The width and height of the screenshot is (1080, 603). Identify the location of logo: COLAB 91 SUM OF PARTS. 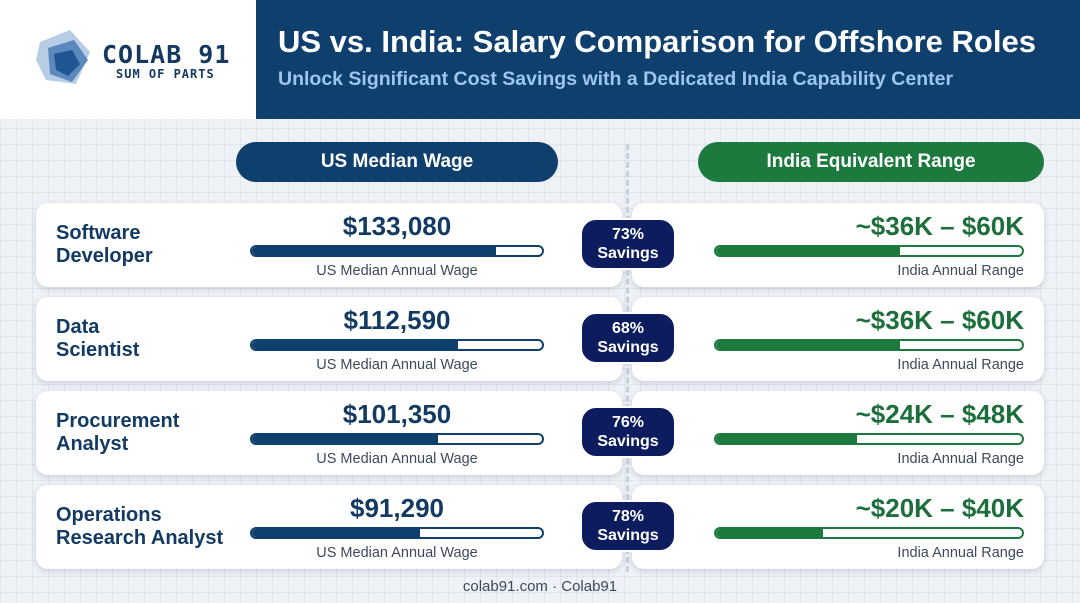
(128, 59).